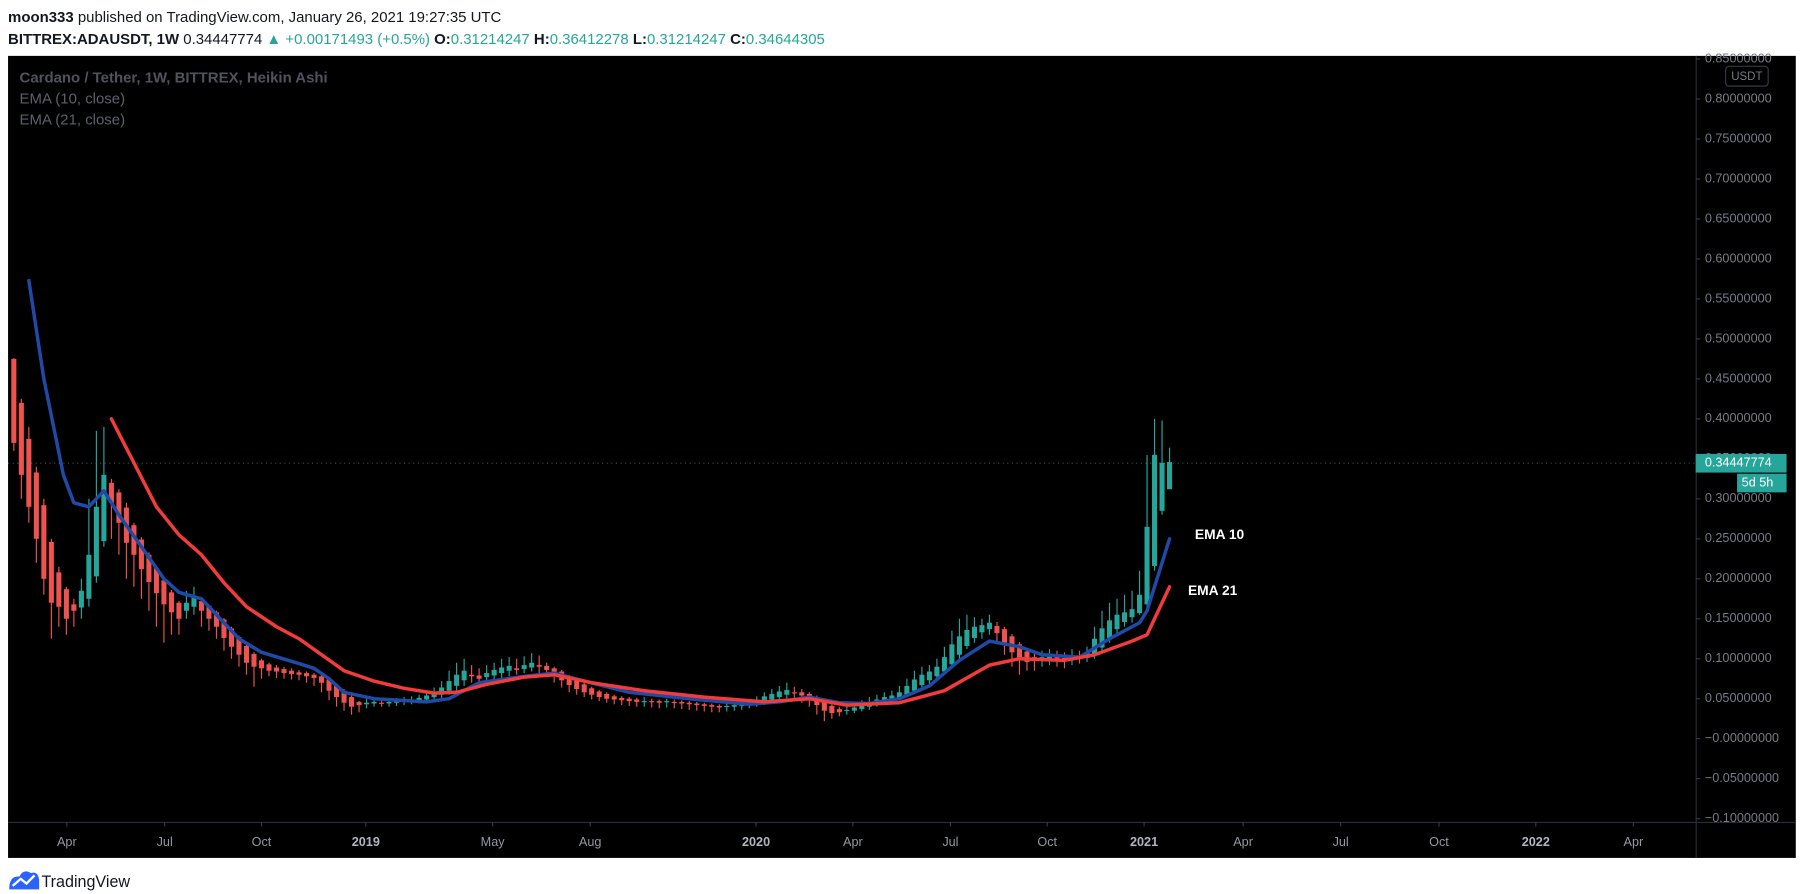  I want to click on x-tick-label: 2021, so click(1144, 841).